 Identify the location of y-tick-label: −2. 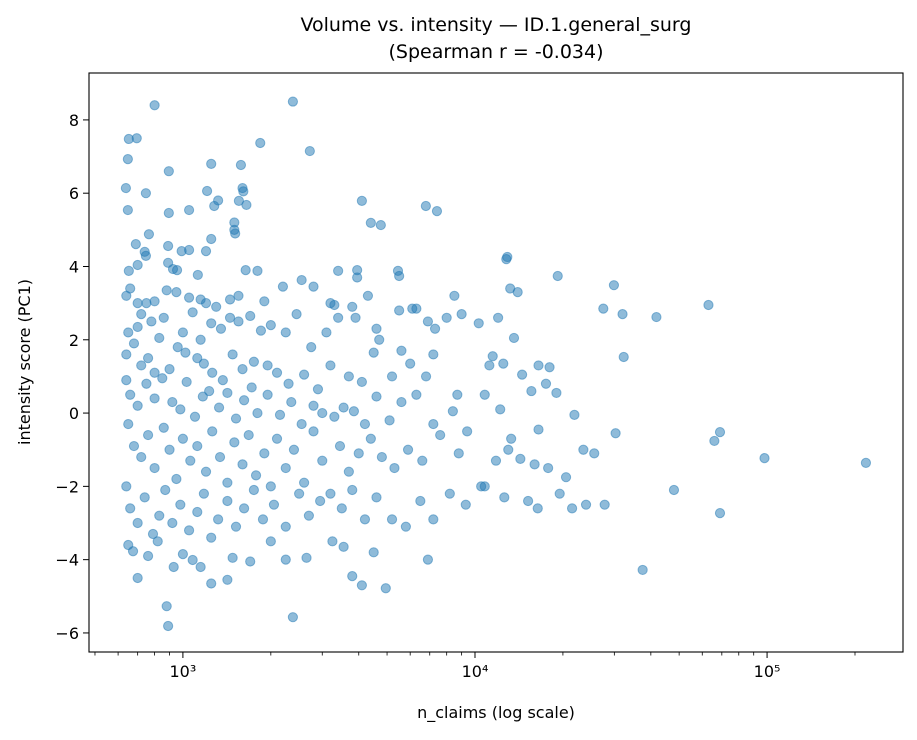
(67, 486).